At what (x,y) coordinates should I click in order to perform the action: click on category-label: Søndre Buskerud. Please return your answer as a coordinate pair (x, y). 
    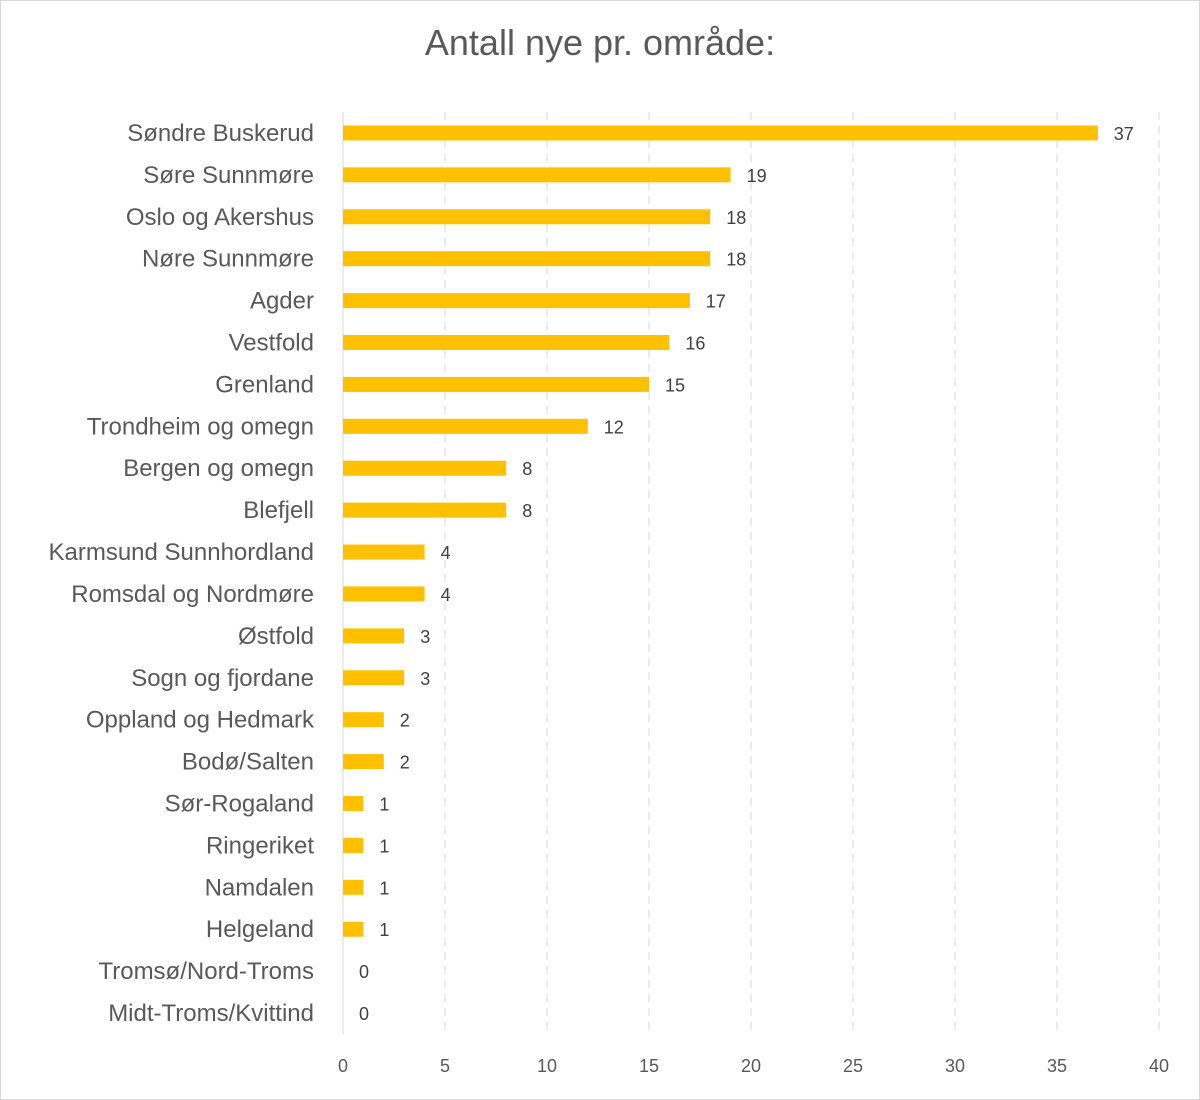
    Looking at the image, I should click on (220, 133).